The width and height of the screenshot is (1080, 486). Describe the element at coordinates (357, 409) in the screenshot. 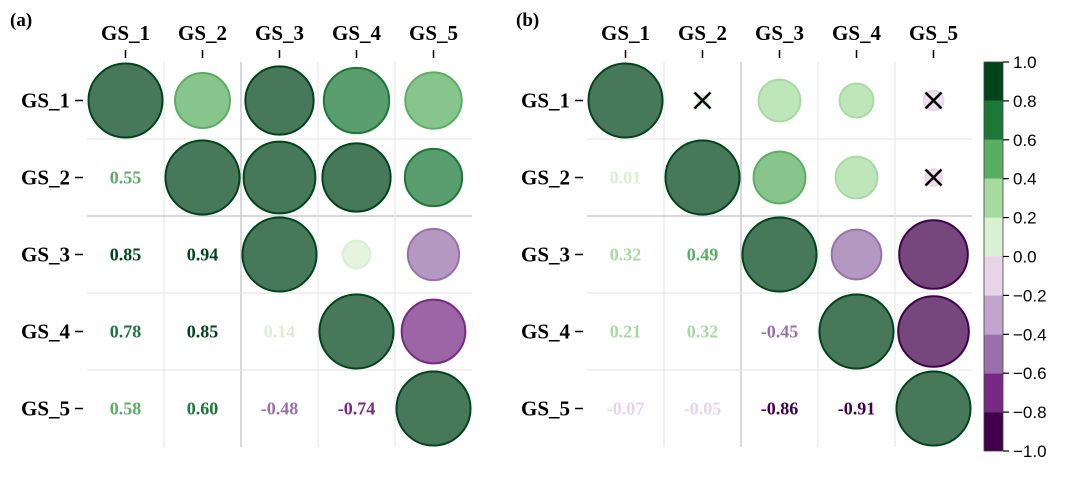

I see `correlation-value: -0.74` at that location.